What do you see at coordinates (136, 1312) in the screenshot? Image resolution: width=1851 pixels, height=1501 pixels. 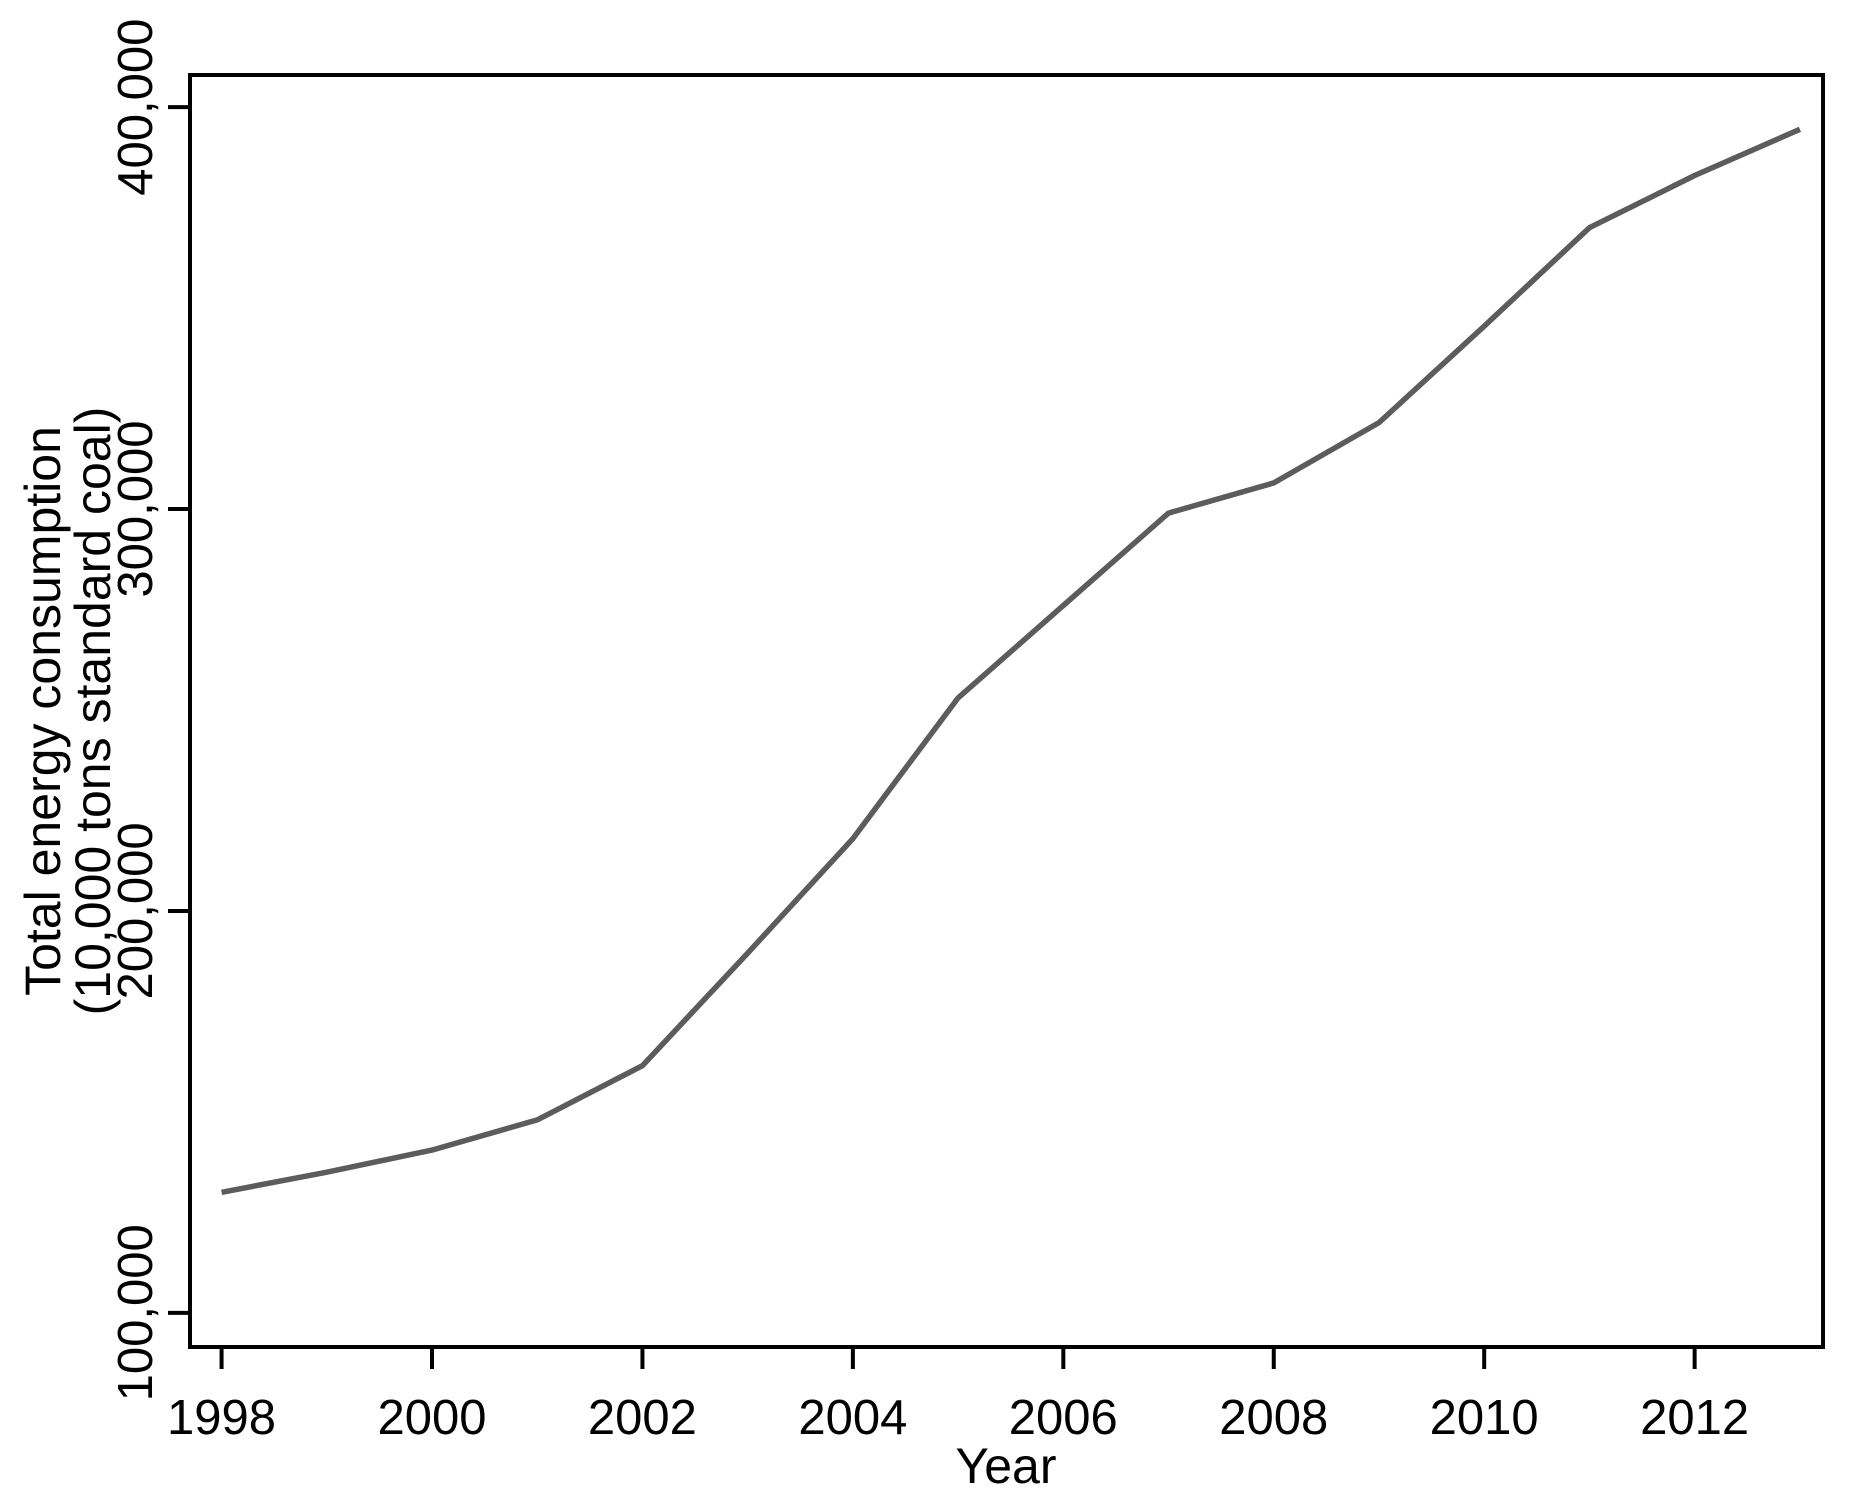 I see `y-tick-label: 100,000` at bounding box center [136, 1312].